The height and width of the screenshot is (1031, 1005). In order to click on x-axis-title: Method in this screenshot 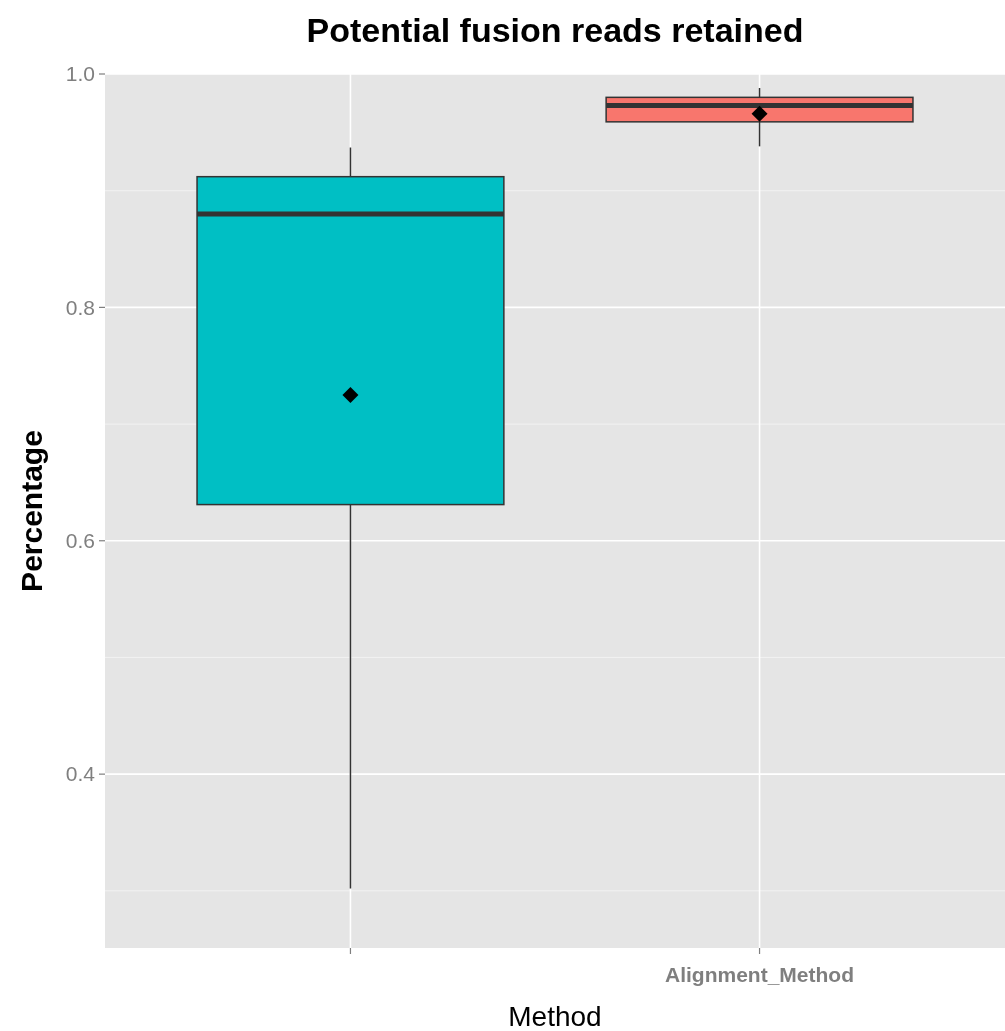, I will do `click(555, 1016)`.